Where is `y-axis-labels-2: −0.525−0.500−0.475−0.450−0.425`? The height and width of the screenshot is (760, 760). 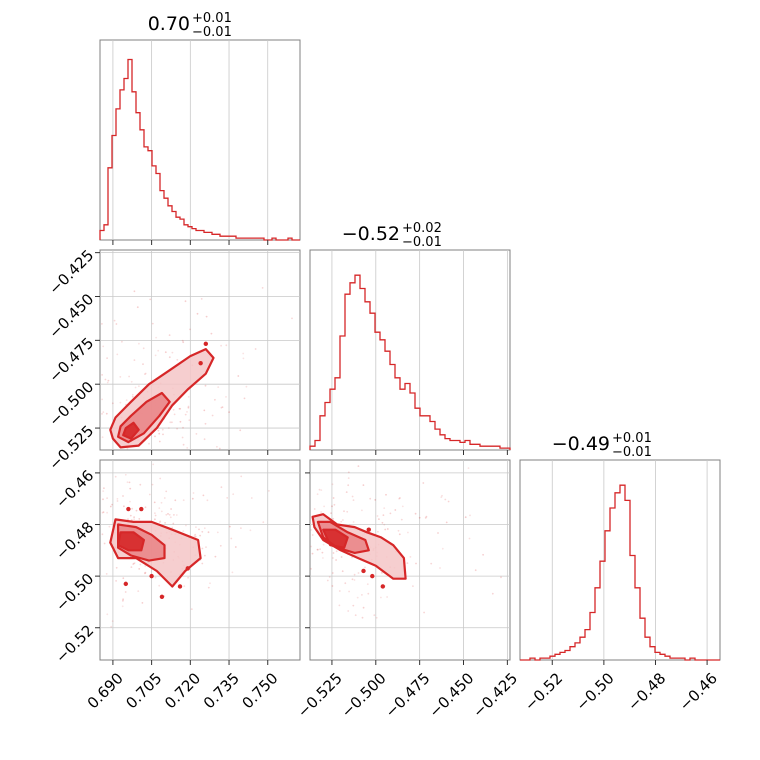
y-axis-labels-2: −0.525−0.500−0.475−0.450−0.425 is located at coordinates (71, 359).